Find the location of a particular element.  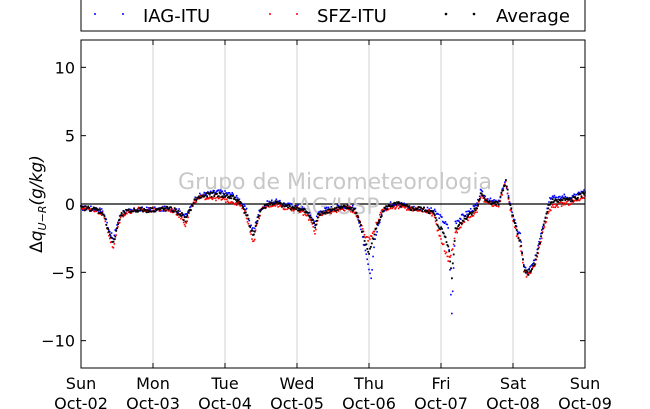

x-tick-label-day: Sun is located at coordinates (585, 383).